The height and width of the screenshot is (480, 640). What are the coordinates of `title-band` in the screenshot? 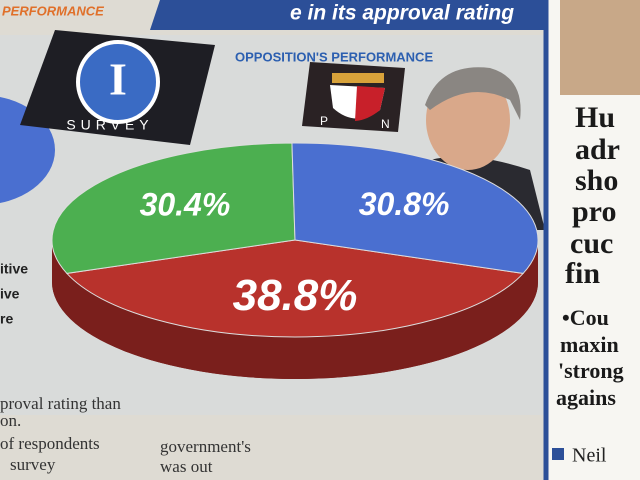 It's located at (357, 15).